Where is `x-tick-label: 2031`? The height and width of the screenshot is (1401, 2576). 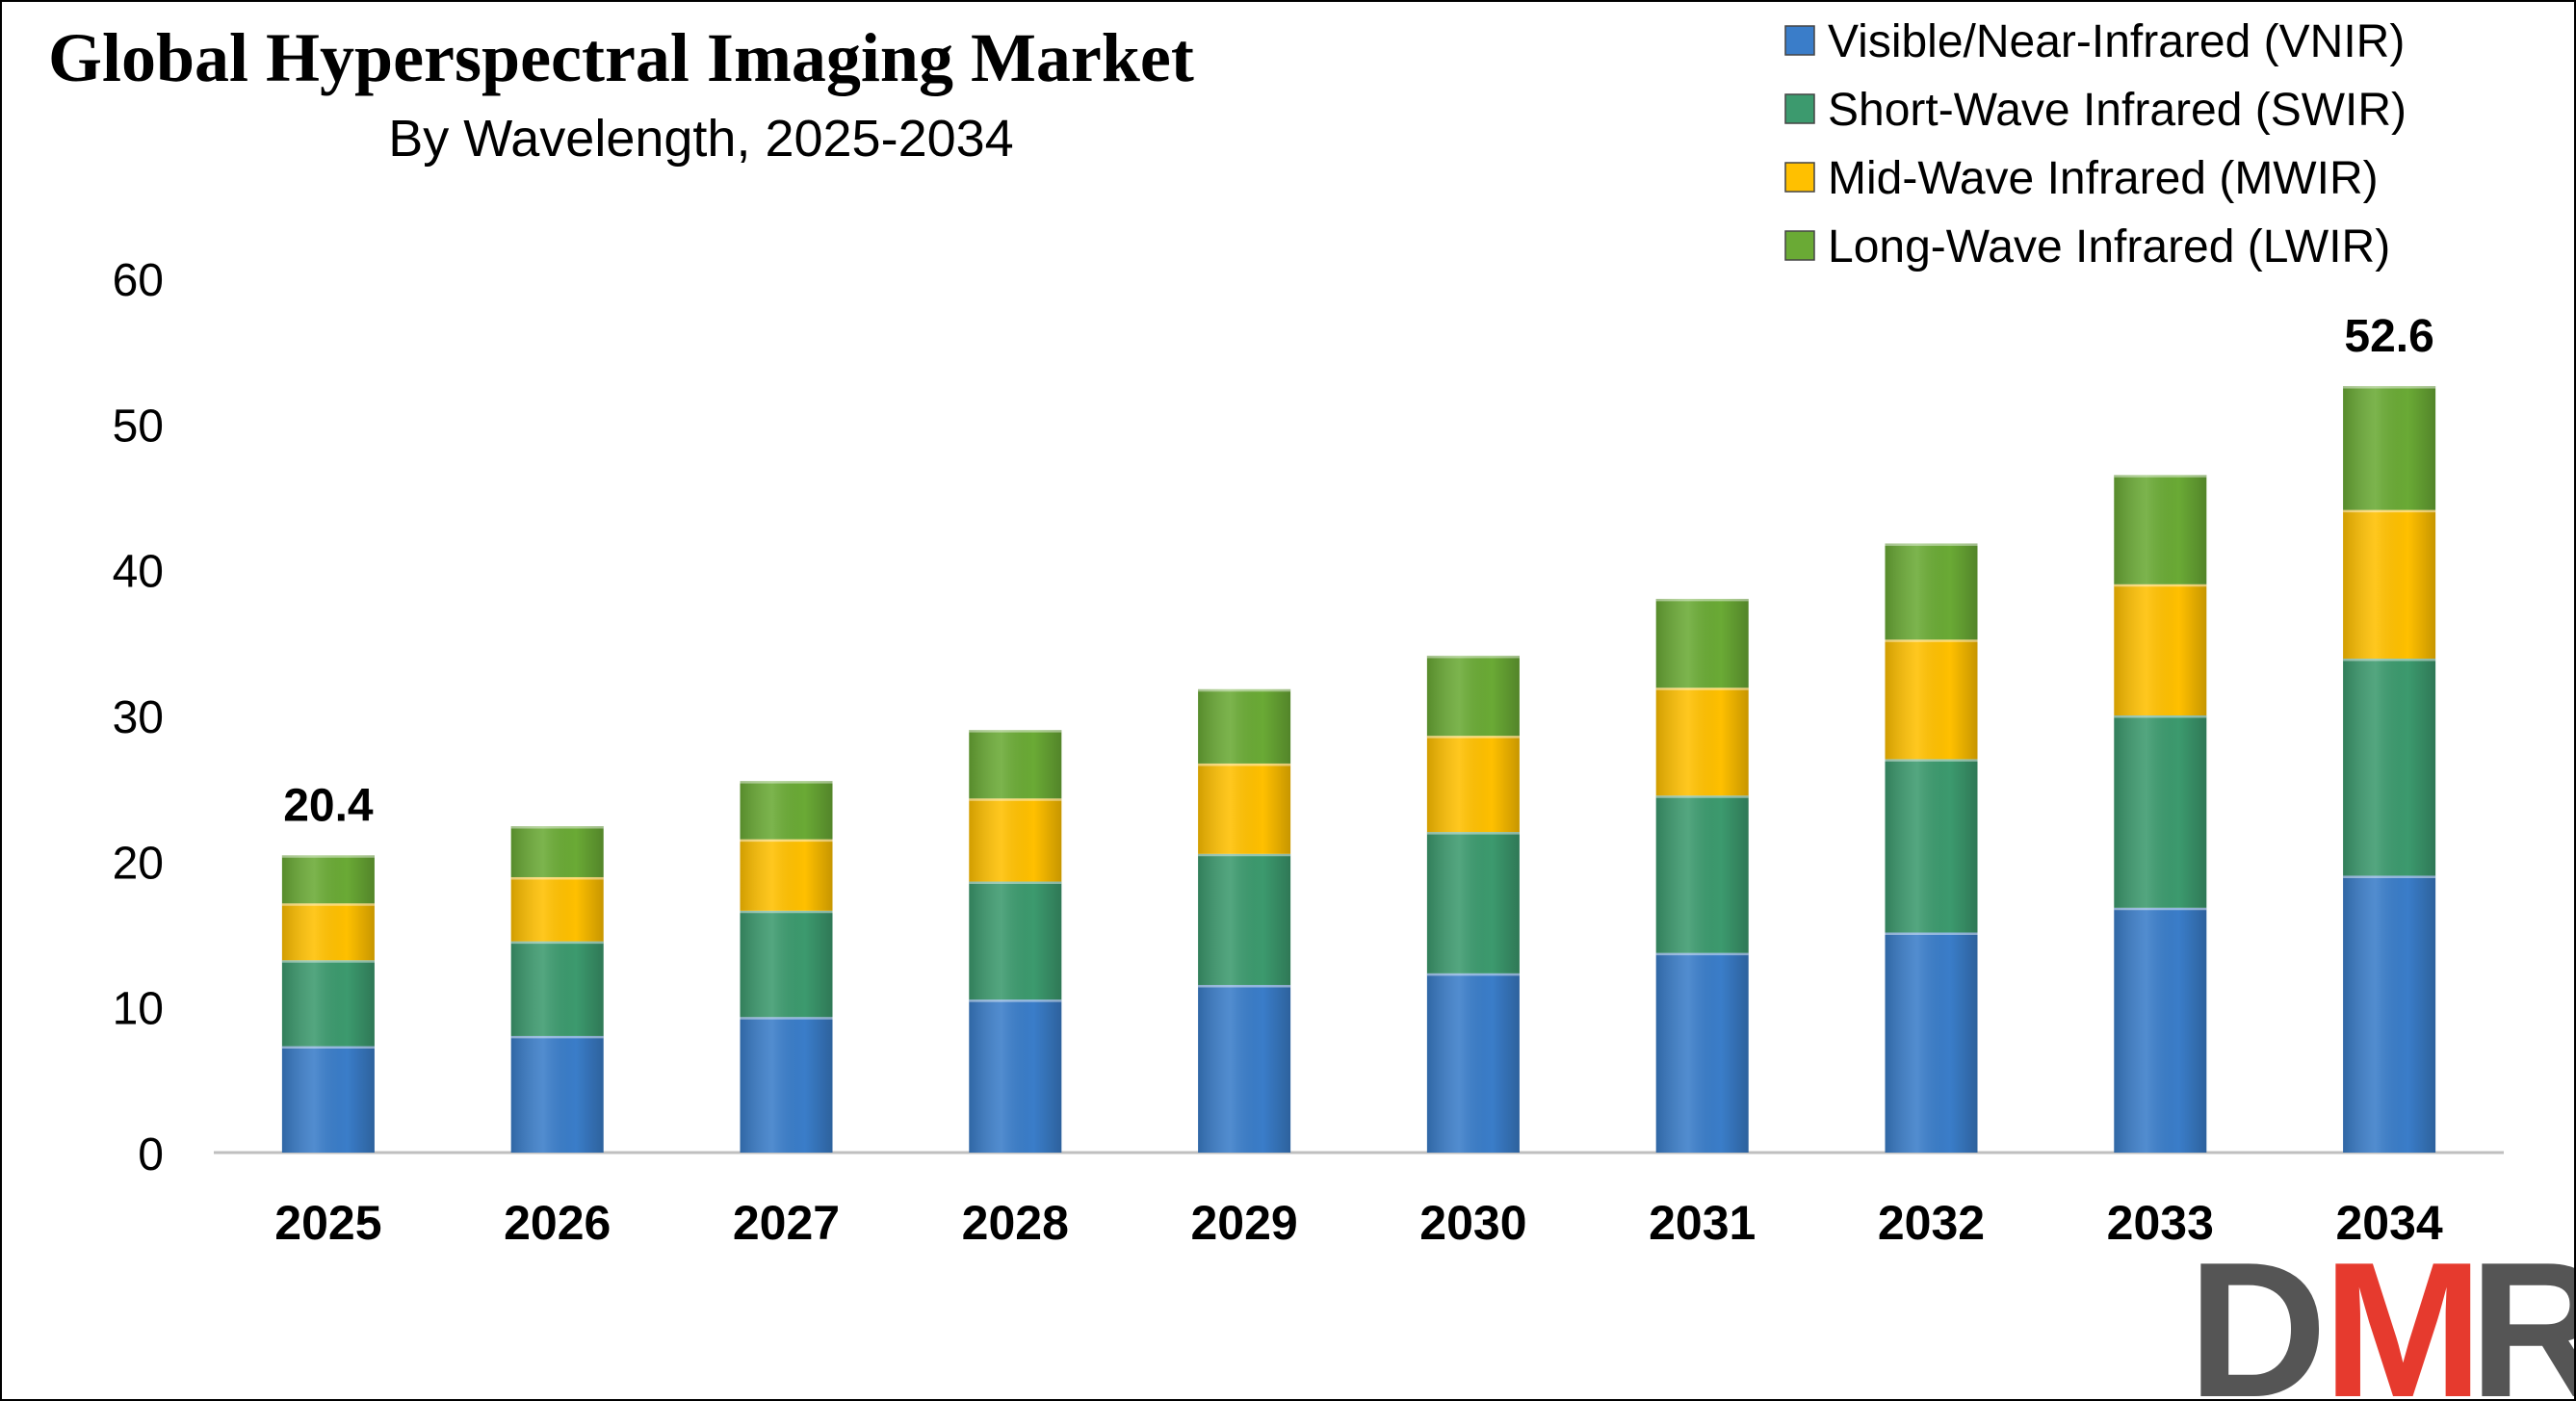
x-tick-label: 2031 is located at coordinates (1702, 1223).